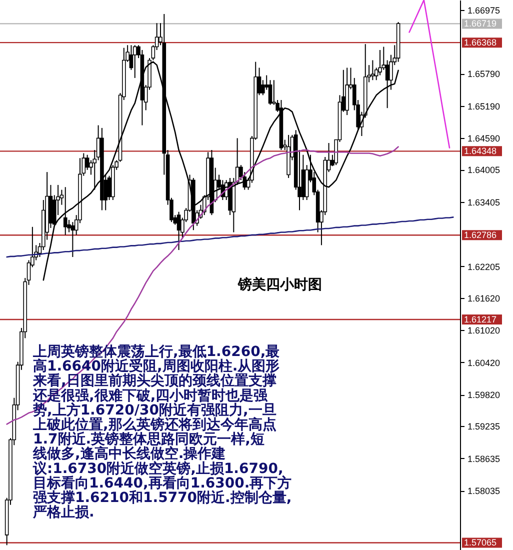  What do you see at coordinates (154, 381) in the screenshot?
I see `annotation: 来看,日图里前期头尖顶的颈线位置支撑` at bounding box center [154, 381].